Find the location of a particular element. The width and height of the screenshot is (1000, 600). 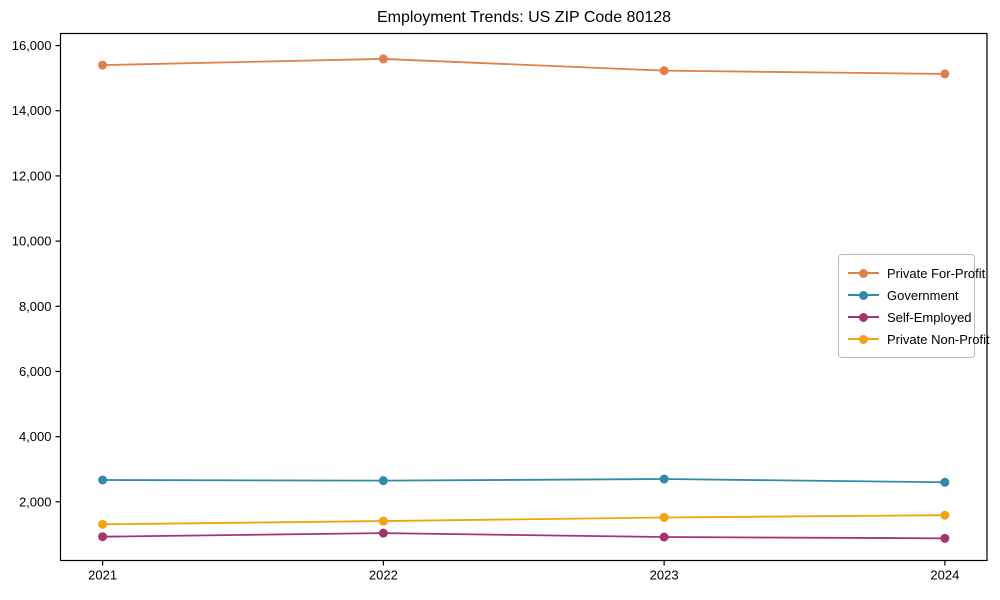

legend-label: Government is located at coordinates (923, 295).